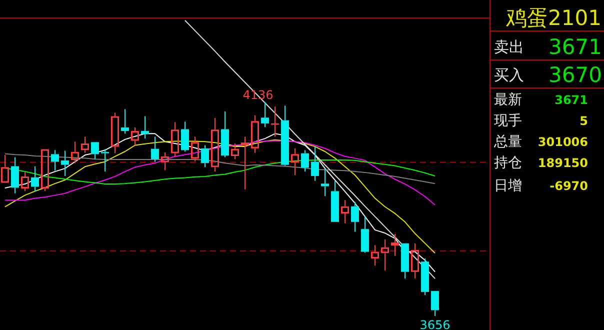  What do you see at coordinates (435, 324) in the screenshot?
I see `annotation: 3656` at bounding box center [435, 324].